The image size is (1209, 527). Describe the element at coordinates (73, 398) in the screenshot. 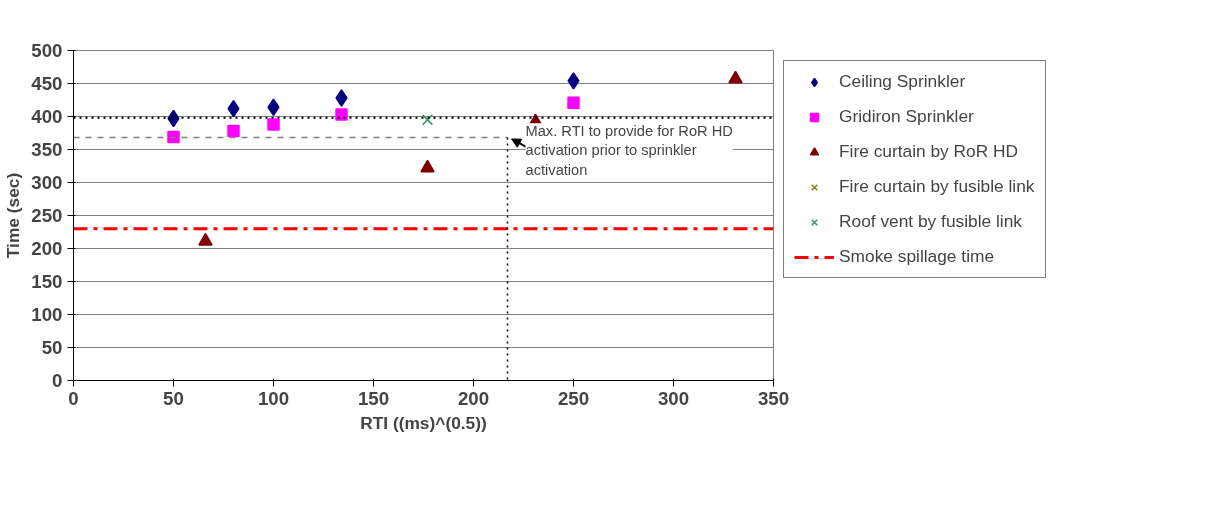

I see `x-tick-label: 0` at that location.